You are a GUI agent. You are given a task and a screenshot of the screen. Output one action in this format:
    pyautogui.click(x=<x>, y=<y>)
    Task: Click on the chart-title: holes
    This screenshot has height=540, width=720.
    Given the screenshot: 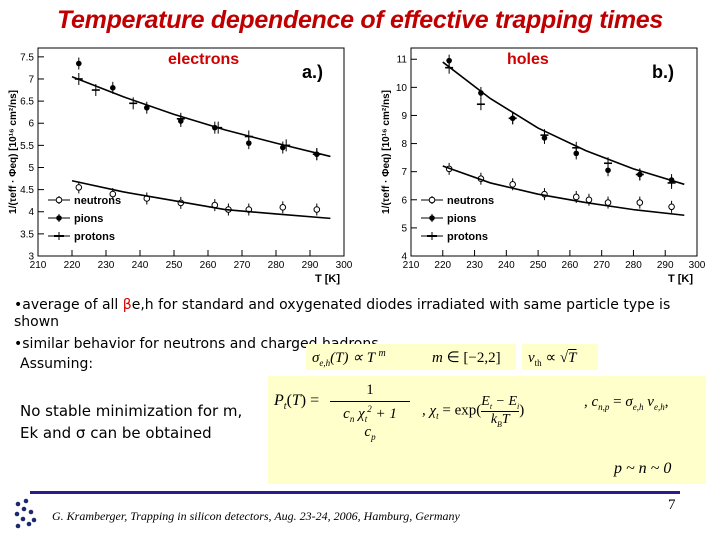 What is the action you would take?
    pyautogui.click(x=528, y=59)
    